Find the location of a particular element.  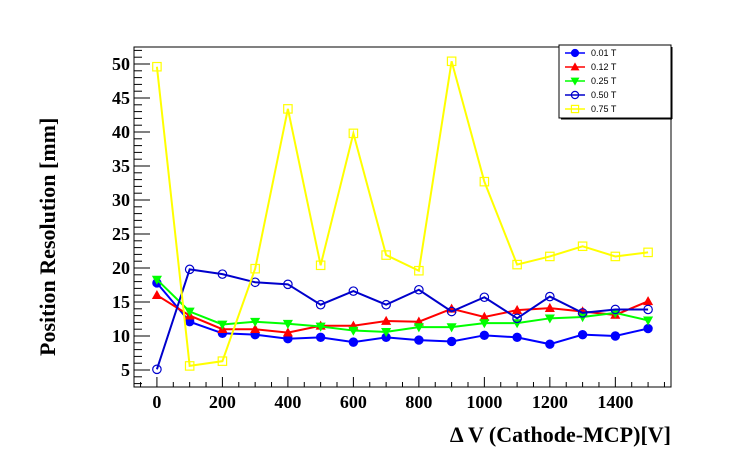

y-tick-label: 50 is located at coordinates (121, 64).